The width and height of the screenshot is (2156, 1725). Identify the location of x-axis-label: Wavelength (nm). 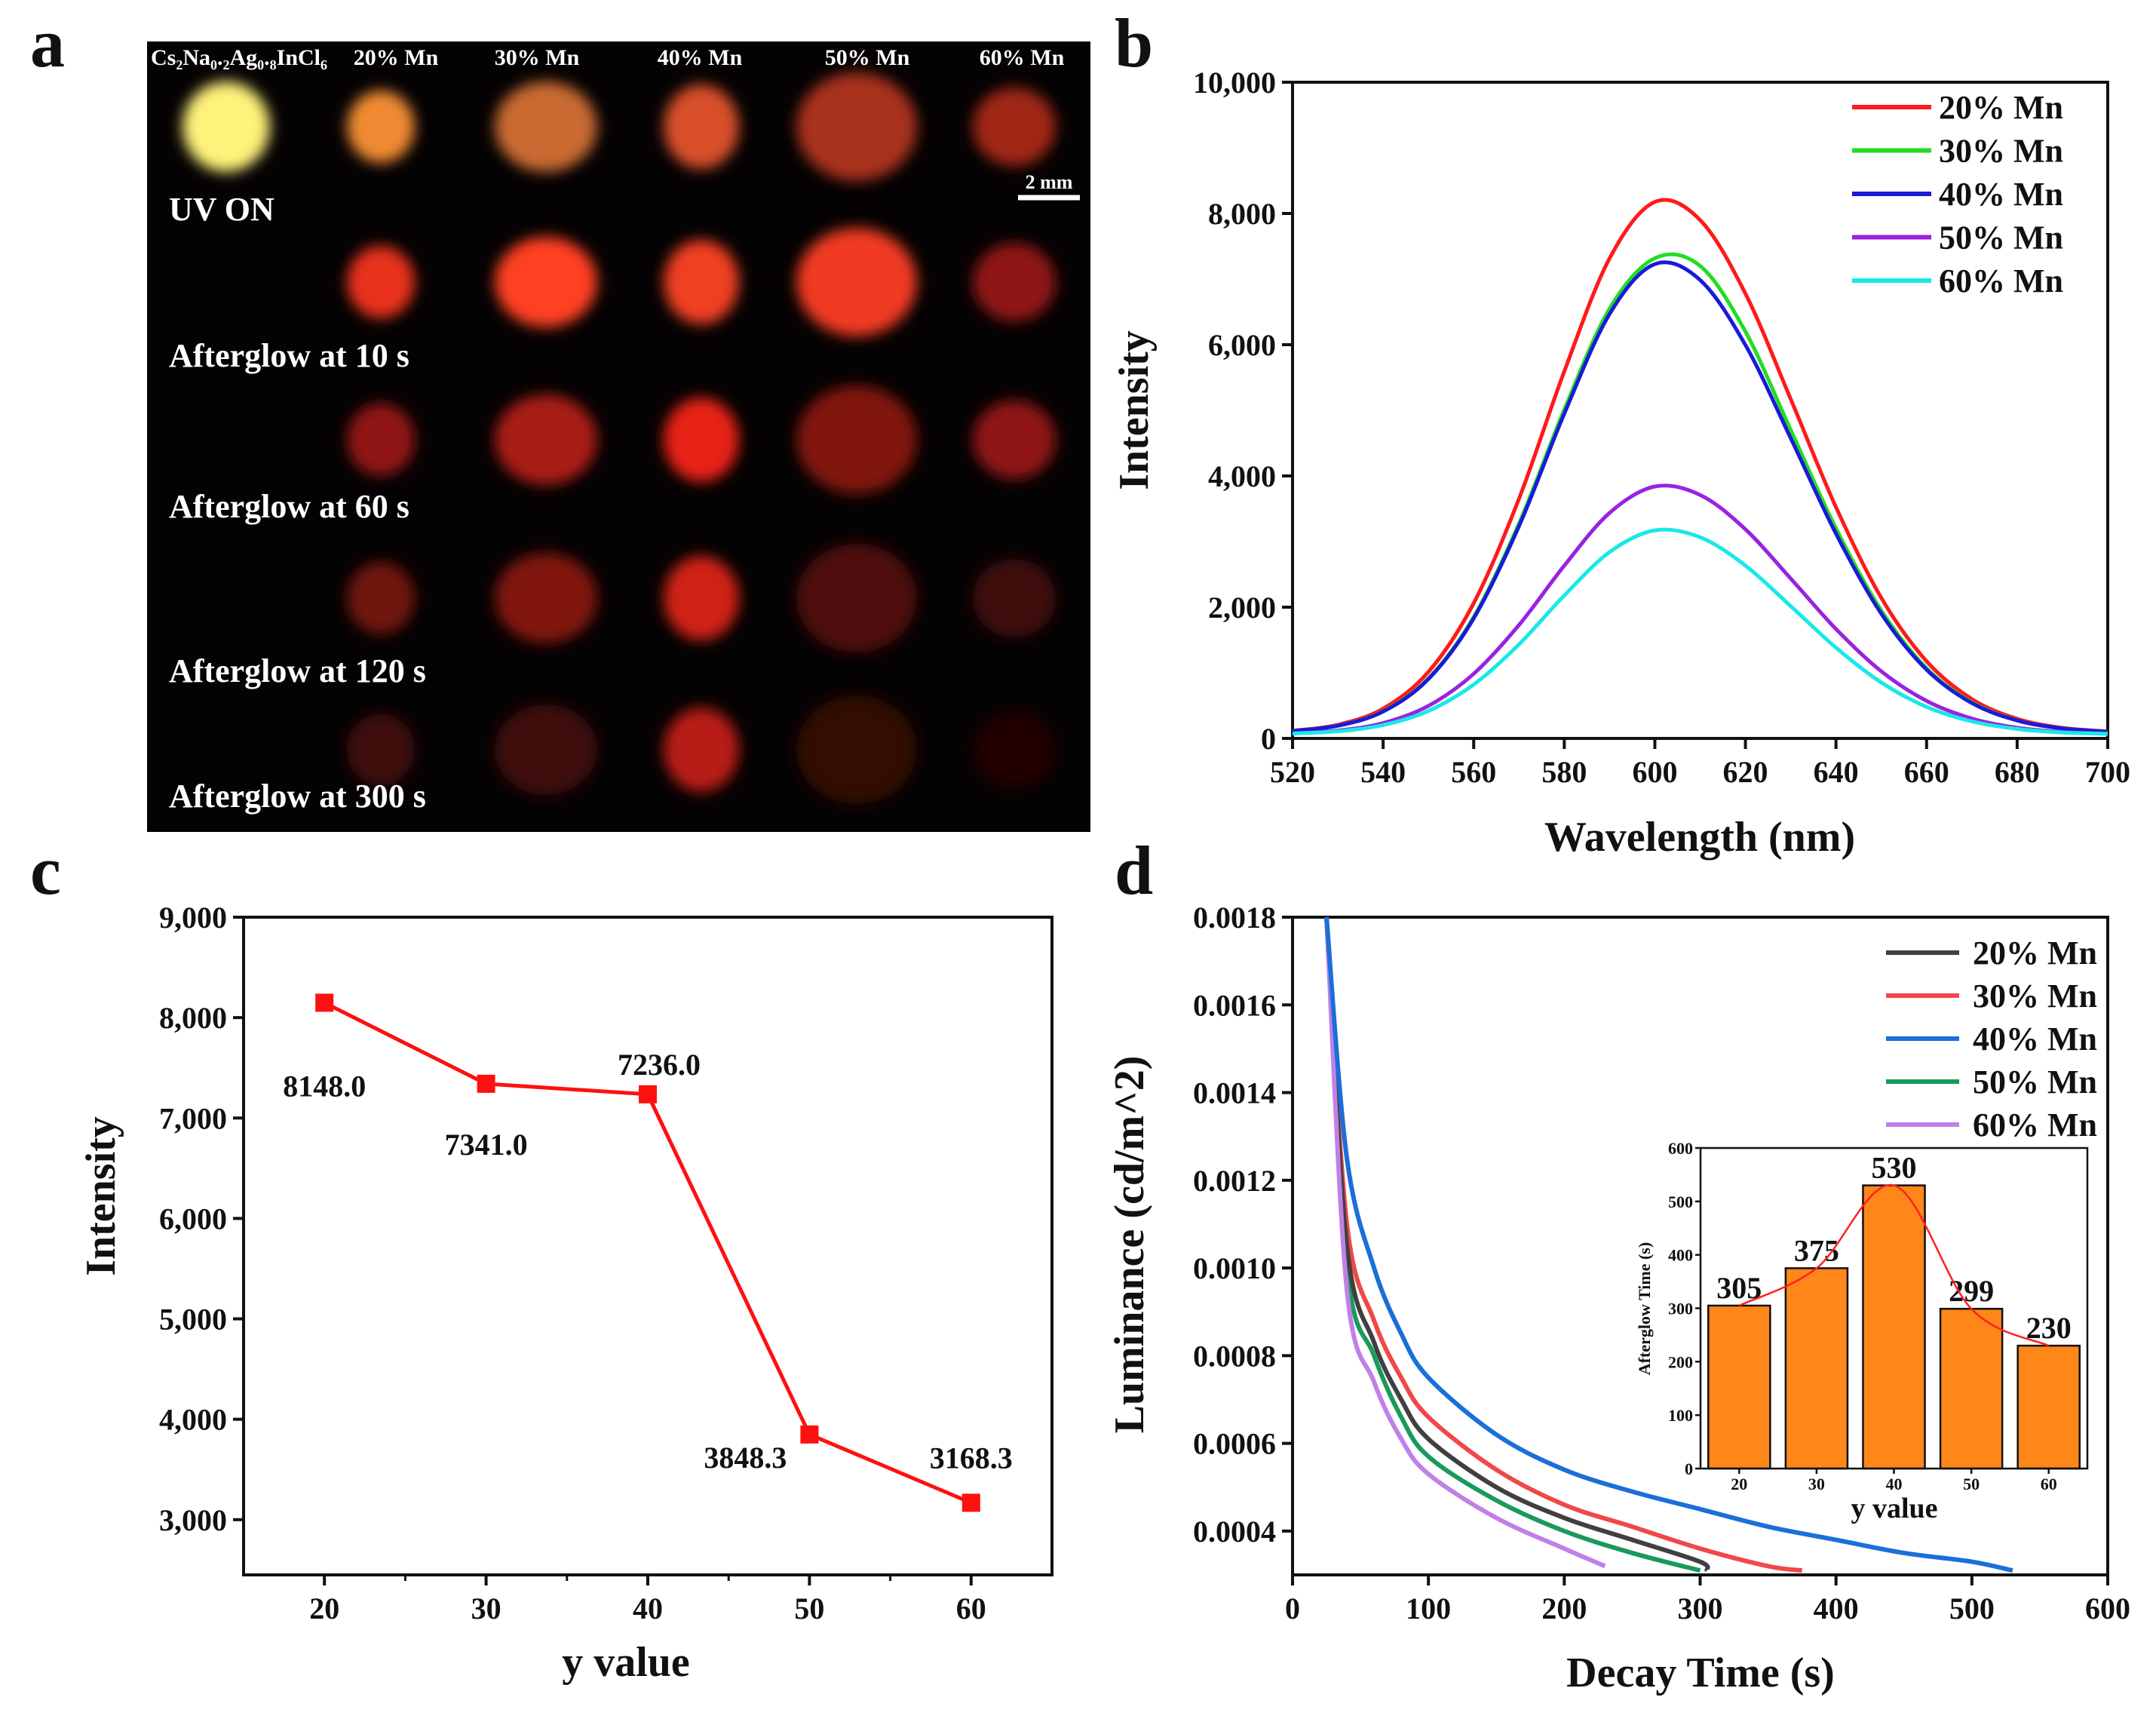
(1700, 837).